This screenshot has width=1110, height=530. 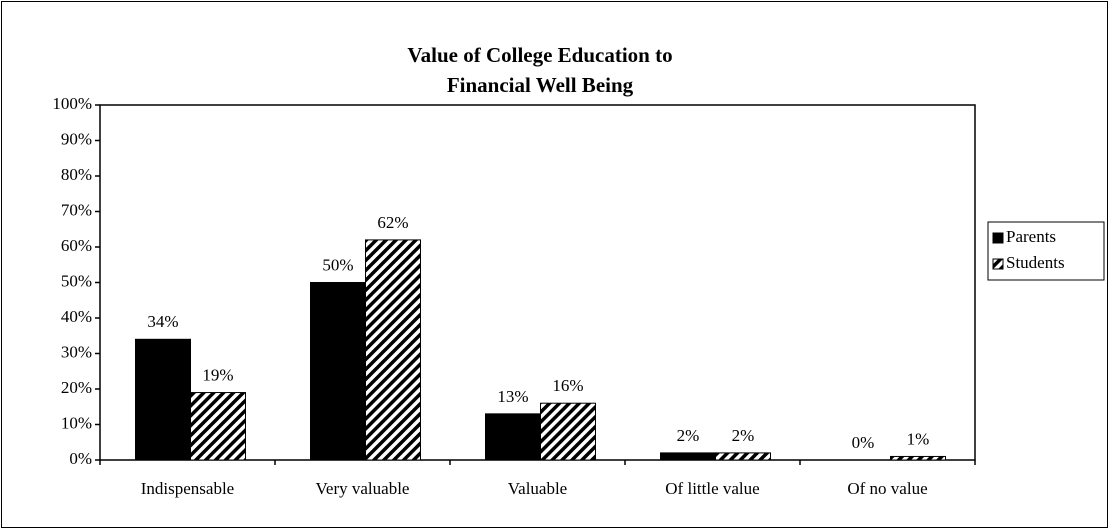 What do you see at coordinates (76, 174) in the screenshot?
I see `y-tick-label: 80%` at bounding box center [76, 174].